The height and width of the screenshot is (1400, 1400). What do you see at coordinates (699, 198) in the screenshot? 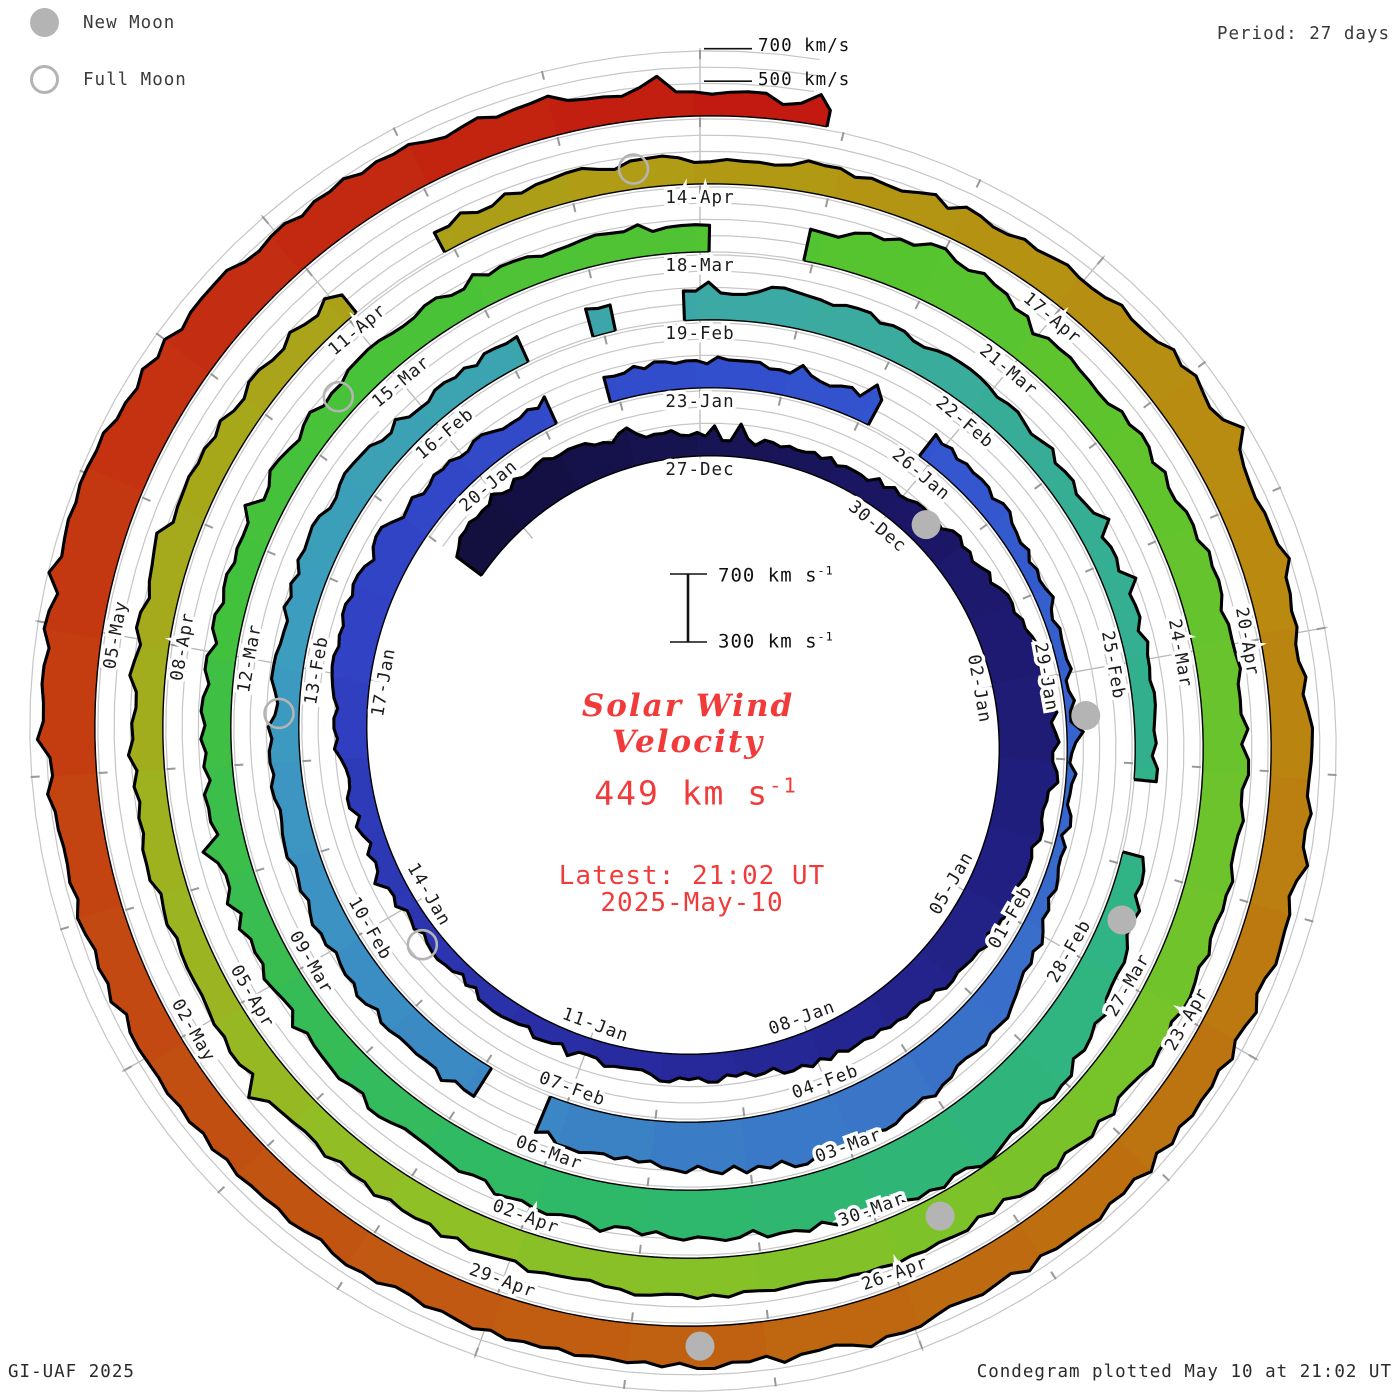
I see `date-label: 14-Apr` at bounding box center [699, 198].